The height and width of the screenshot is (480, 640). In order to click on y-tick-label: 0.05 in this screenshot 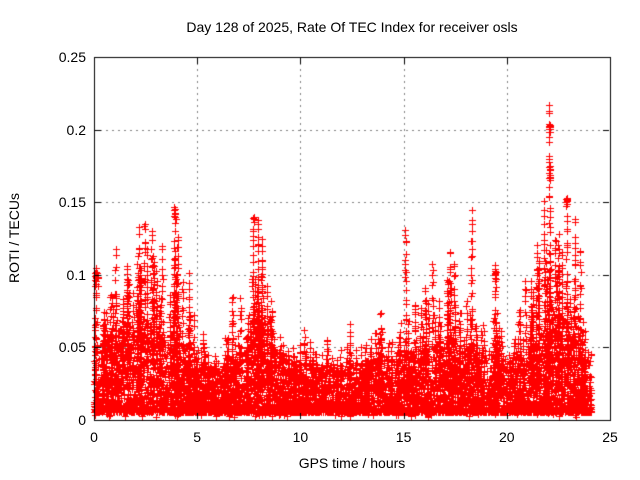, I will do `click(72, 347)`.